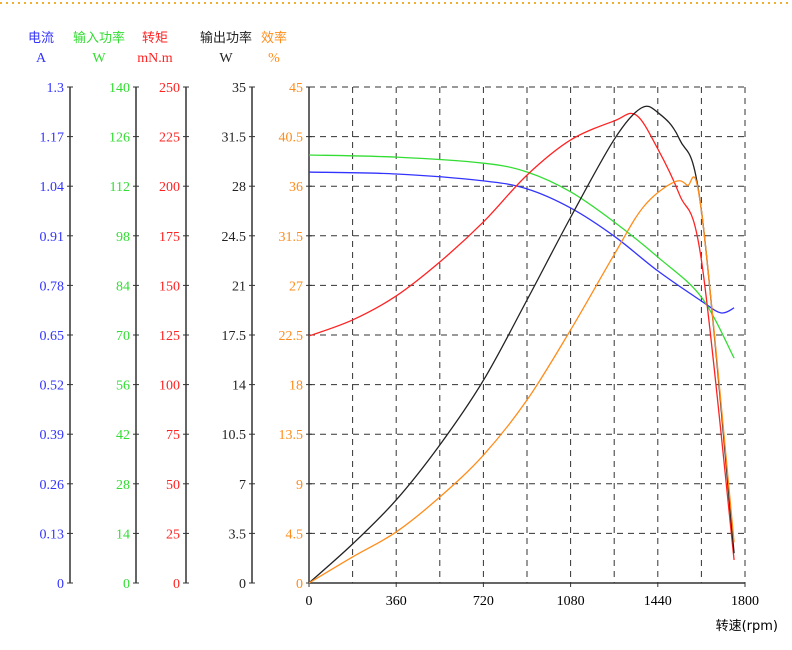  What do you see at coordinates (296, 187) in the screenshot?
I see `y-tick-label: 36` at bounding box center [296, 187].